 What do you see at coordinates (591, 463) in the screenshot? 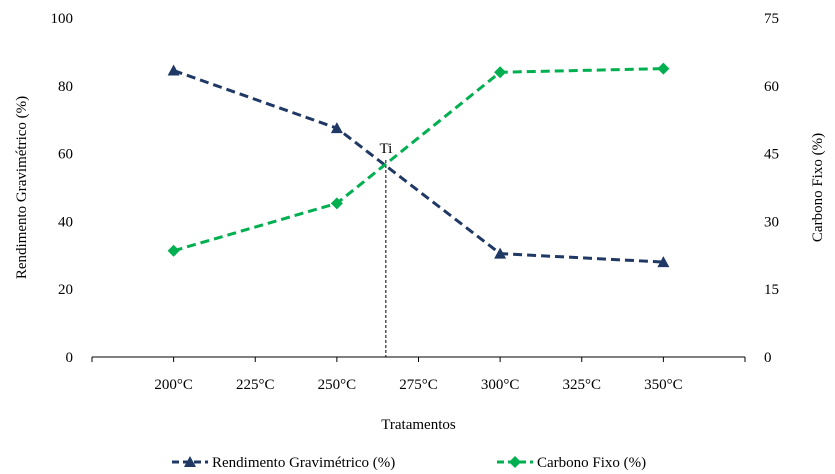
I see `legend-label: Carbono Fixo (%)` at bounding box center [591, 463].